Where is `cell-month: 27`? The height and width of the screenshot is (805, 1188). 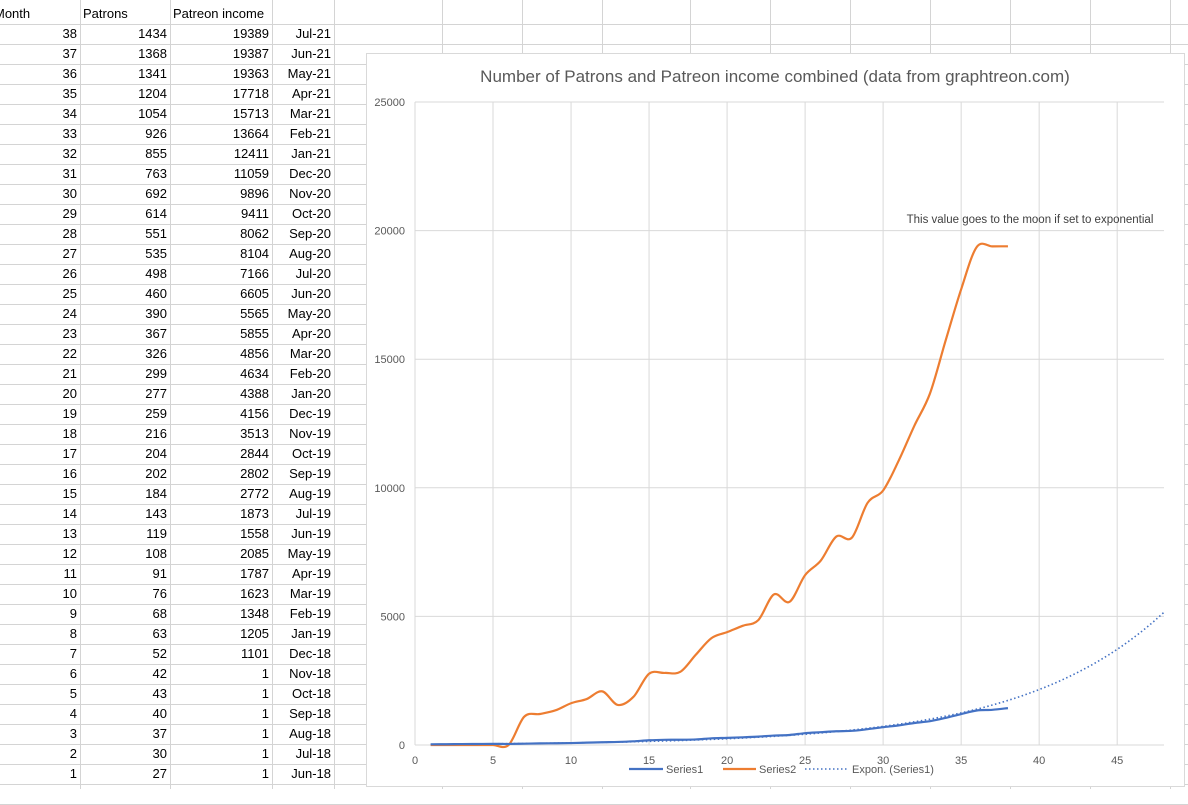
cell-month: 27 is located at coordinates (69, 253).